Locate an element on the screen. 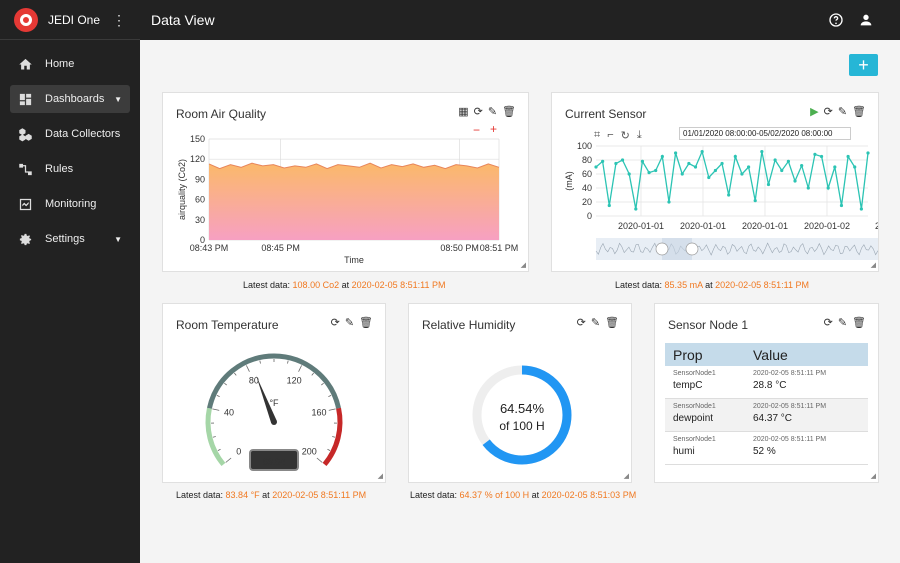 The height and width of the screenshot is (563, 900). row-value: 52 % is located at coordinates (764, 451).